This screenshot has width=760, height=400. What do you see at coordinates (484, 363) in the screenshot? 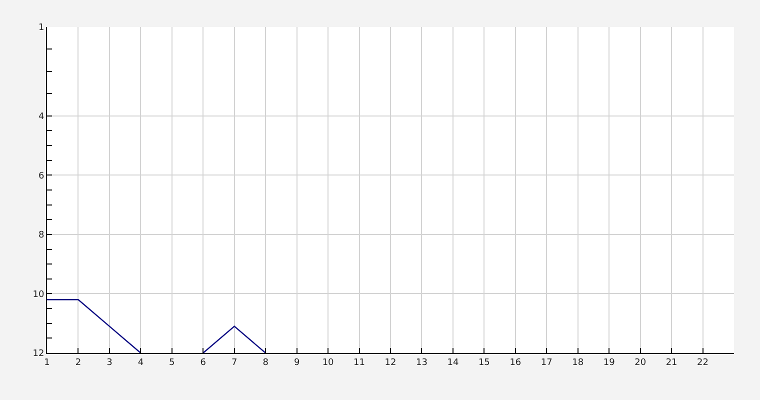
I see `x-tick-label: 15` at bounding box center [484, 363].